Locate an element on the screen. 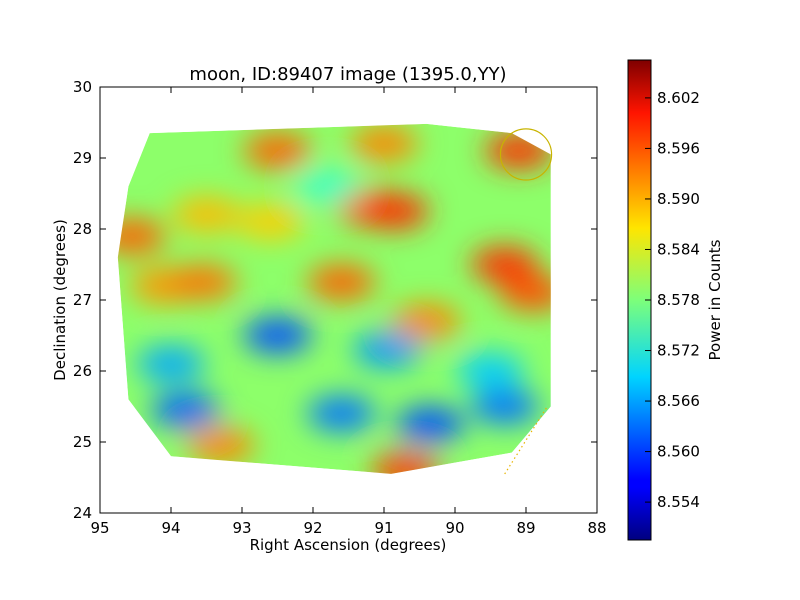  colorbar-tick-label: 8.602 is located at coordinates (678, 98).